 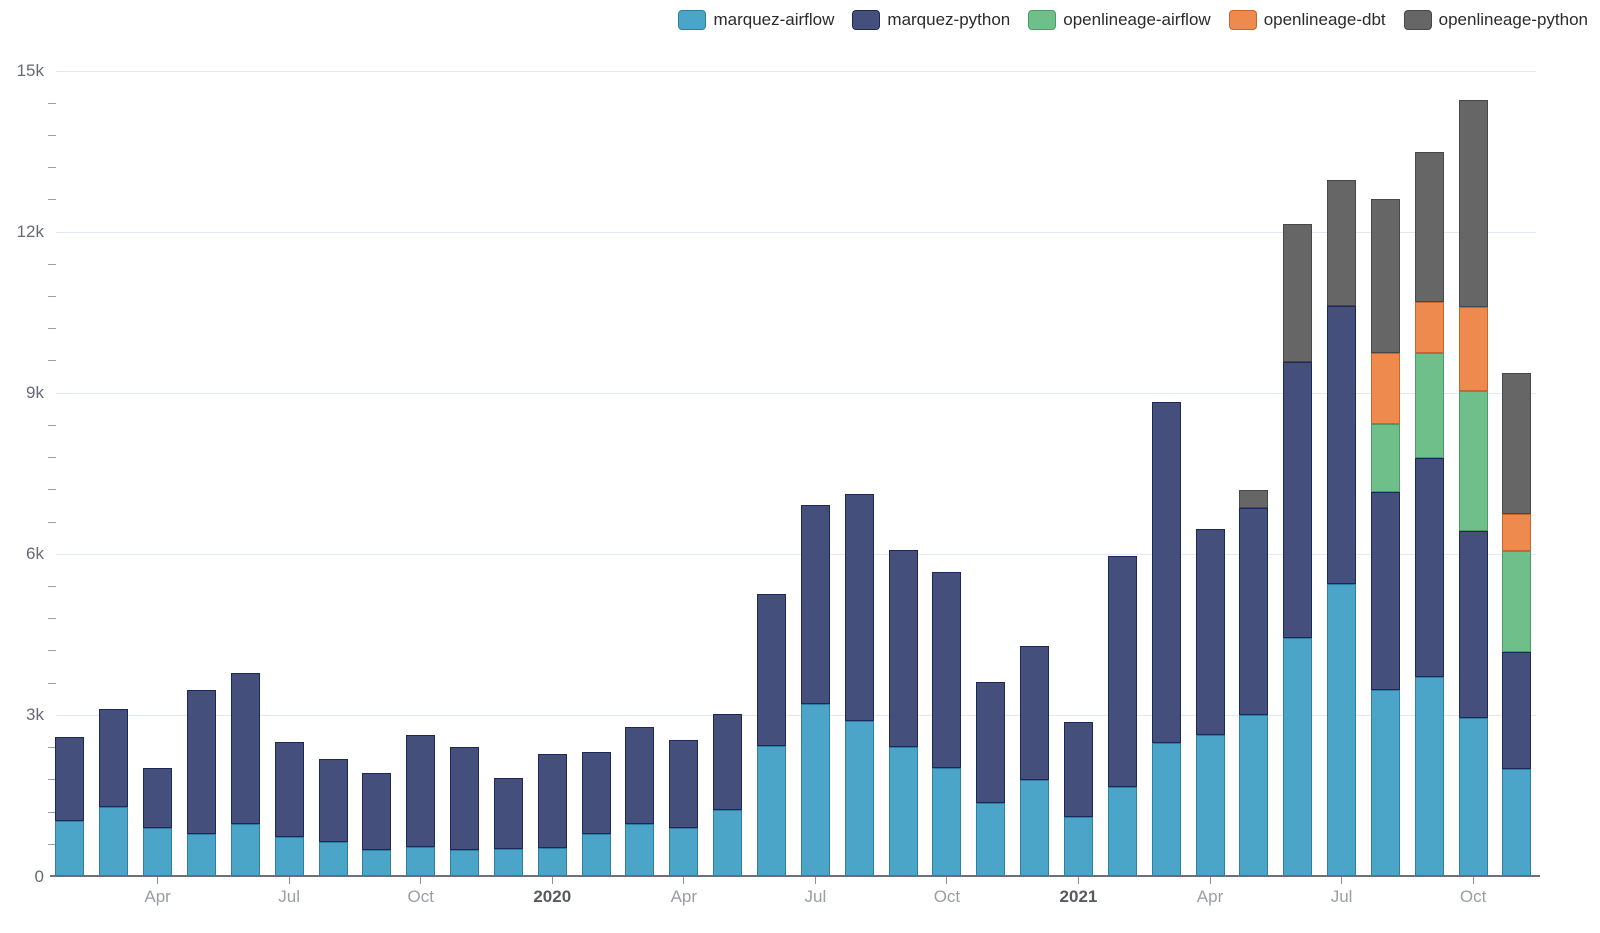 What do you see at coordinates (931, 20) in the screenshot?
I see `legend-item-marquez-python: marquez-python` at bounding box center [931, 20].